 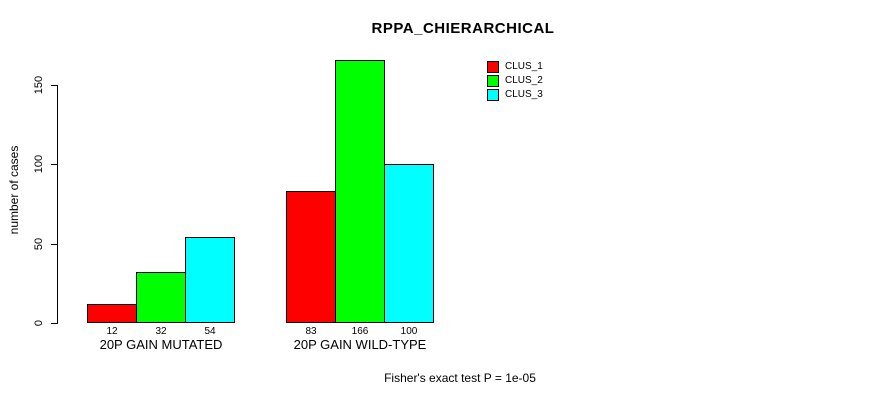 I want to click on y-axis-title: number of cases, so click(x=14, y=190).